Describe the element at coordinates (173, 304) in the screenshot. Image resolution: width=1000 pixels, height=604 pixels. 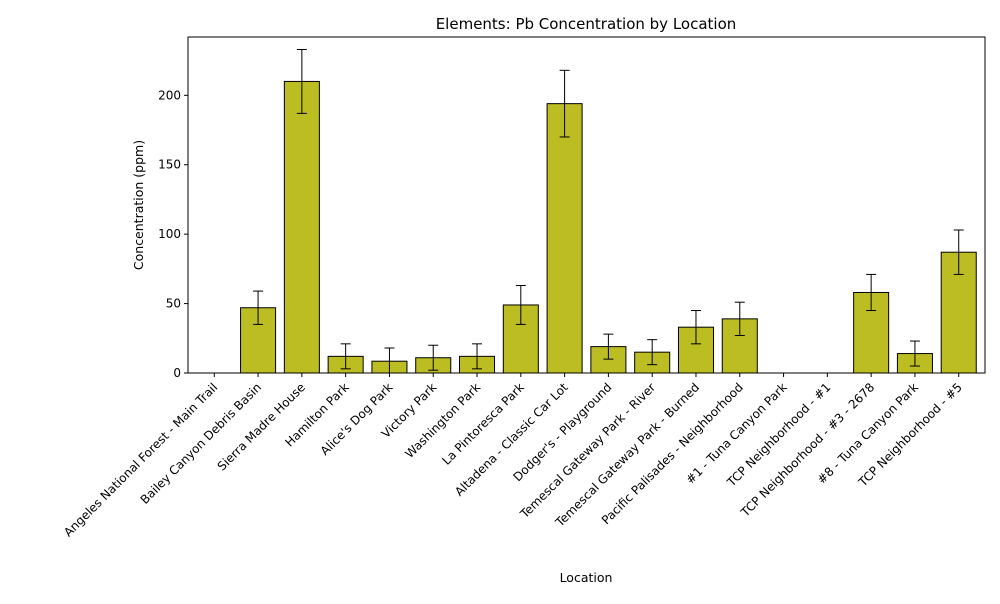
I see `y-tick-label: 50` at that location.